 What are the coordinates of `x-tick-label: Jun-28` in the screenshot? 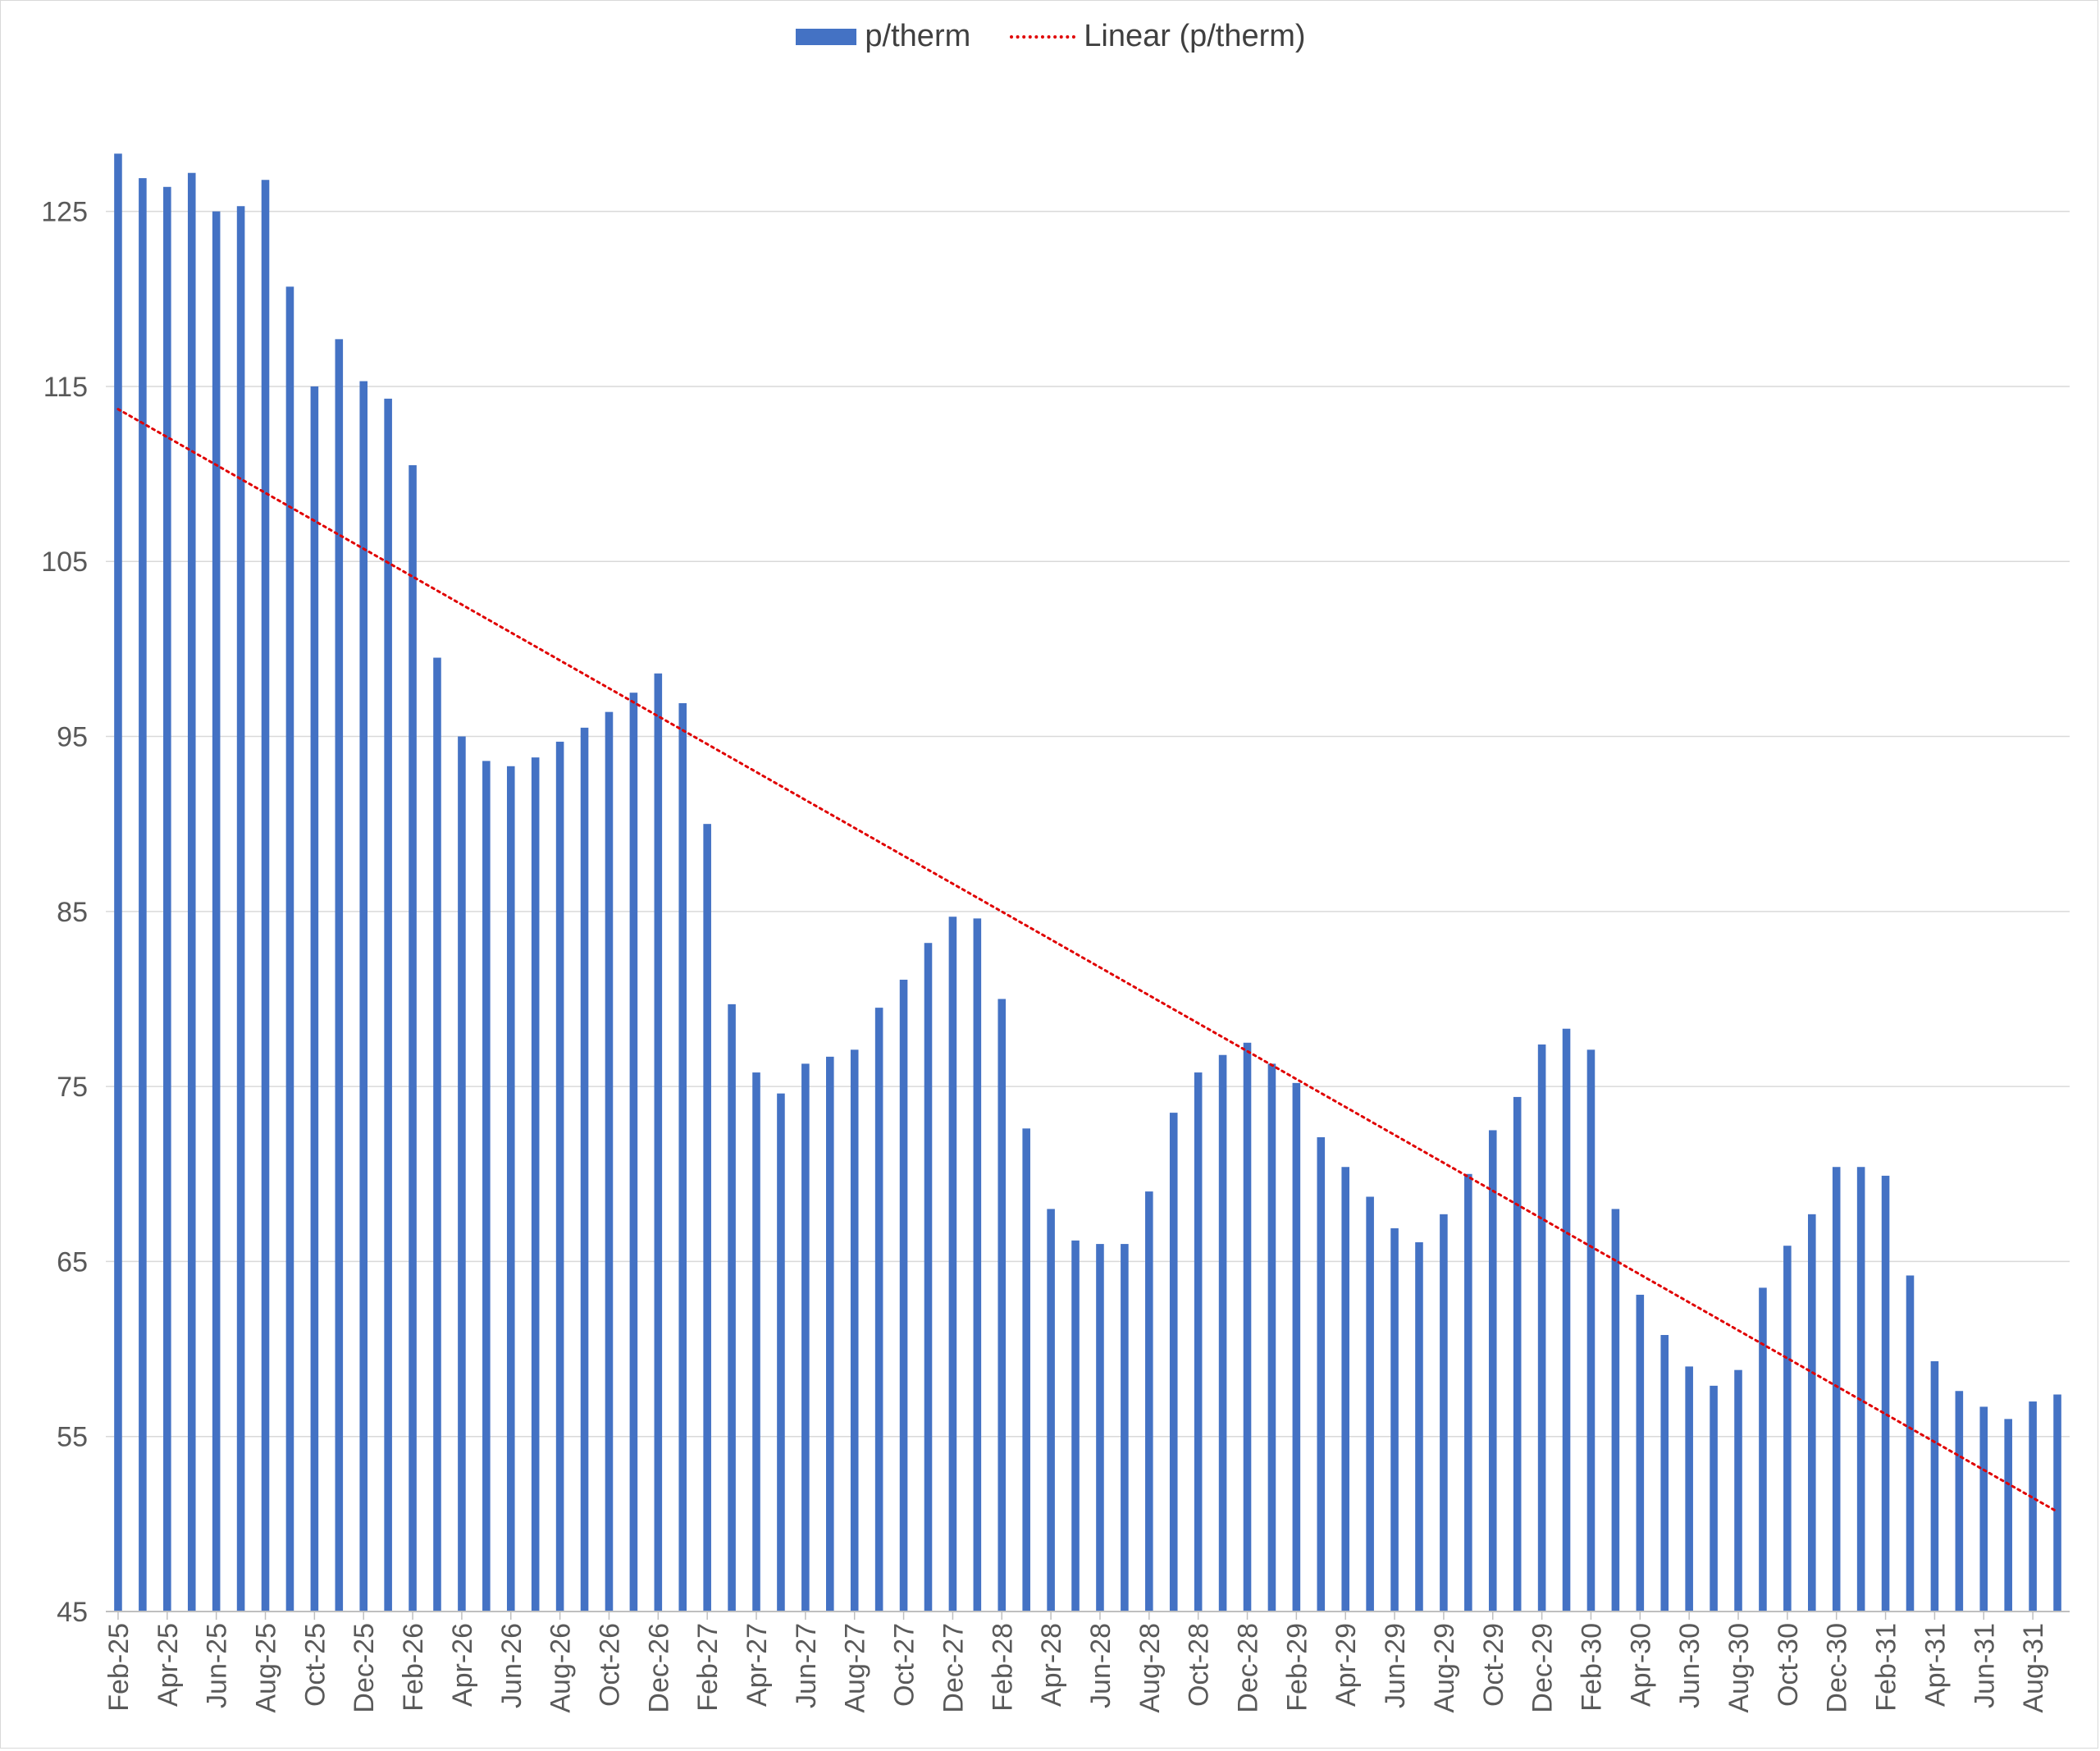 It's located at (1100, 1665).